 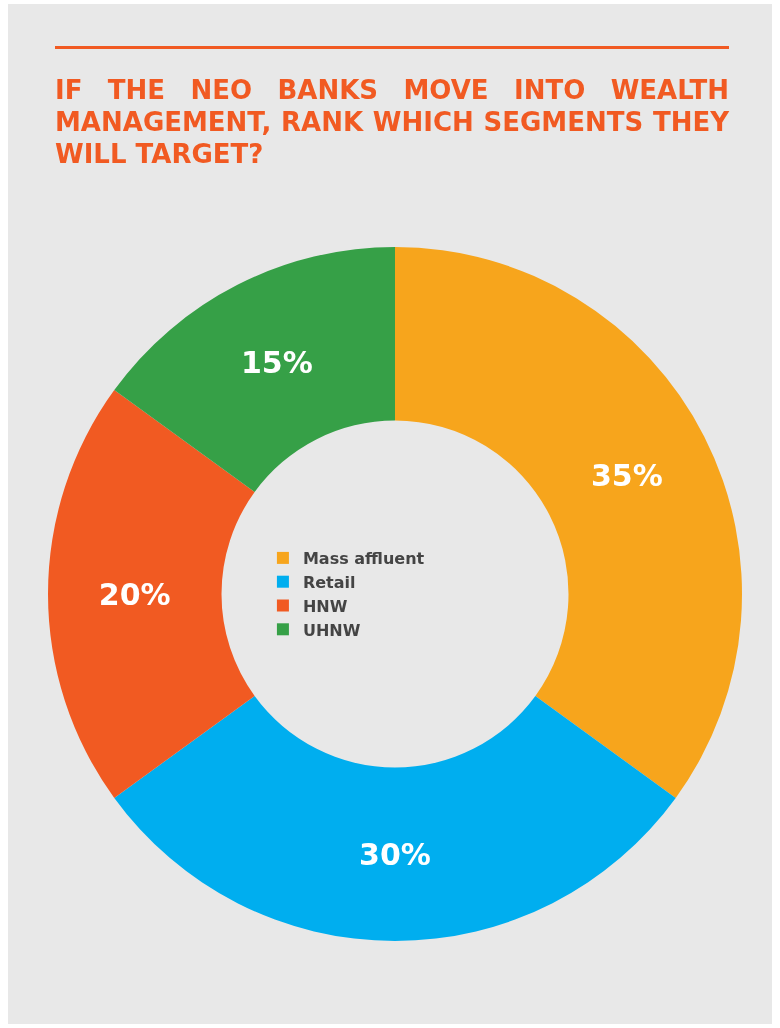 I want to click on data-label: 30%, so click(x=395, y=854).